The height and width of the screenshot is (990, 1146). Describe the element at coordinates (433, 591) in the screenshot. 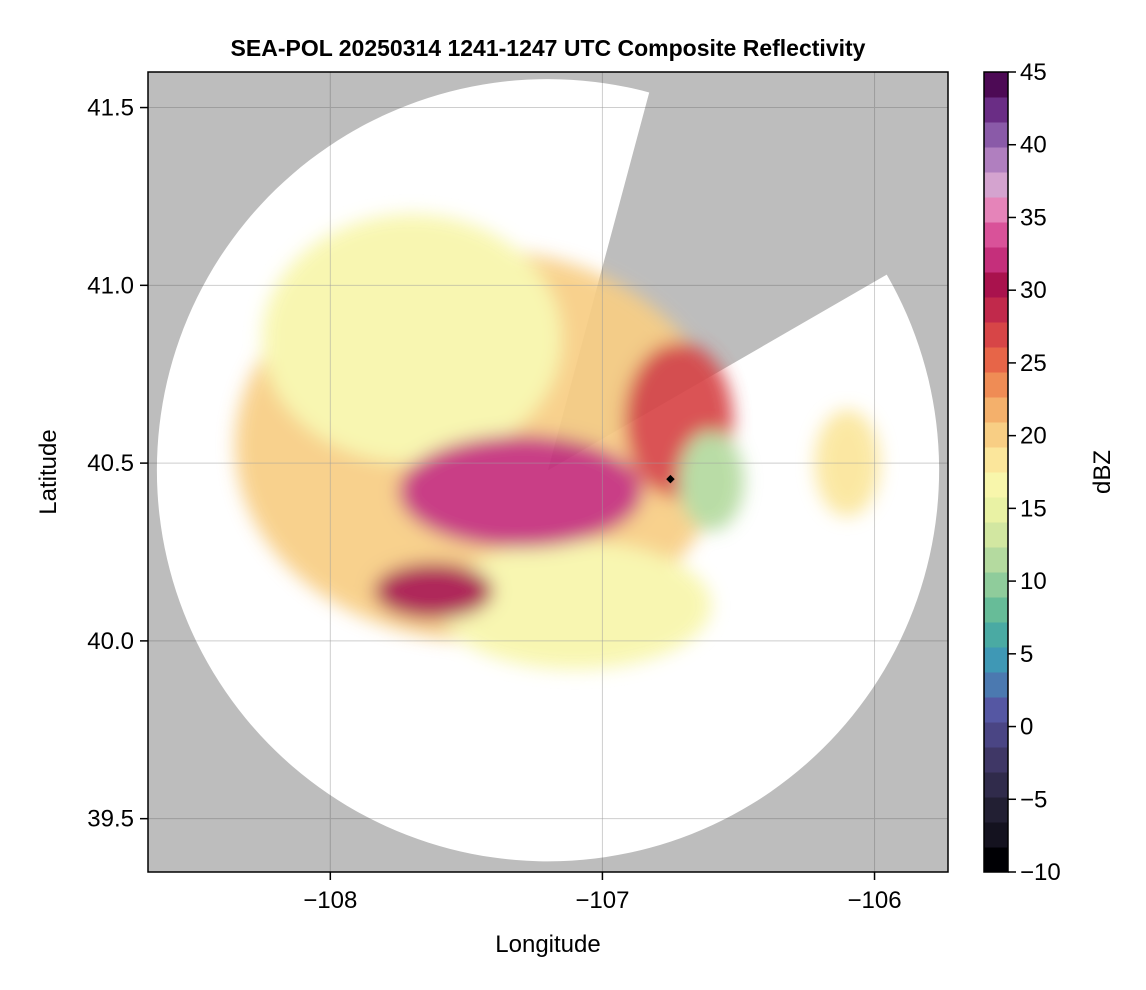

I see `echo-southwest-core` at that location.